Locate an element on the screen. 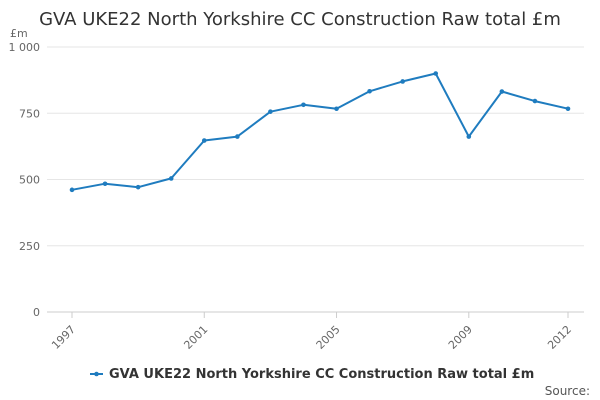  x-tick-label: 2001 is located at coordinates (195, 337).